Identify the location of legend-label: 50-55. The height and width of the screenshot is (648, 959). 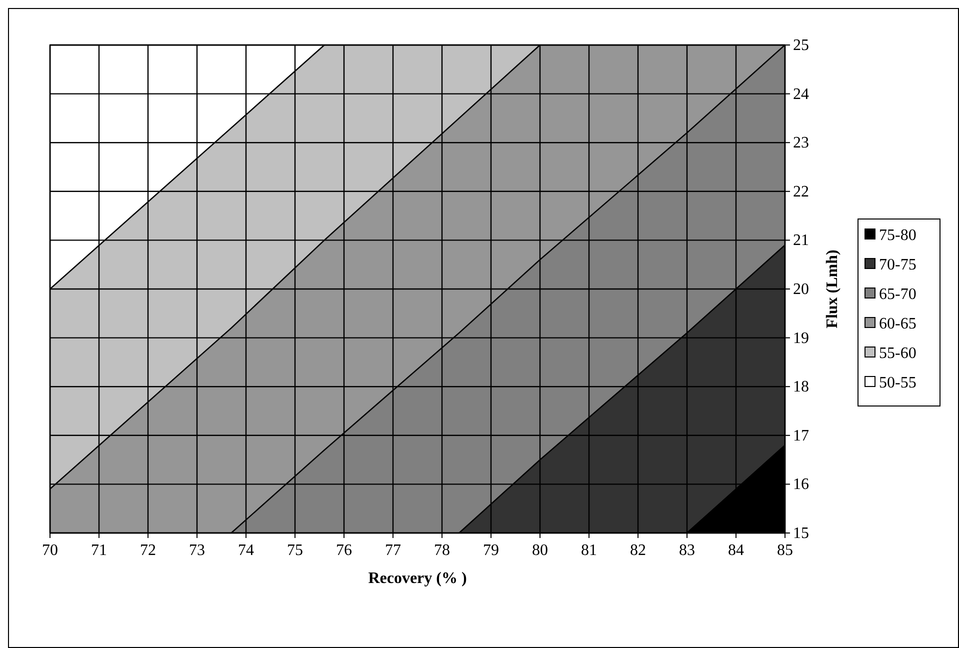
(897, 383).